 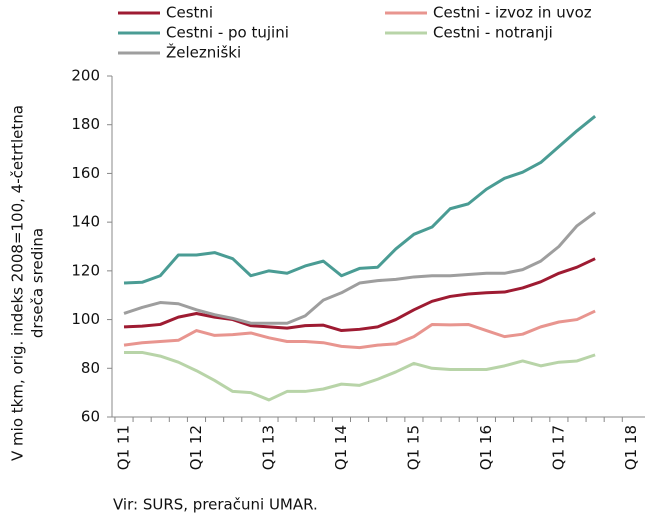 I want to click on legend-label: Cestni - po tujini, so click(x=227, y=33).